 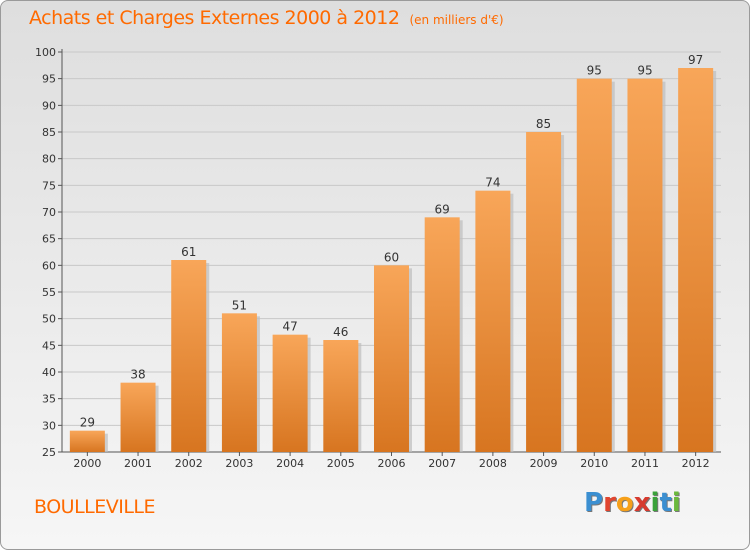 What do you see at coordinates (665, 503) in the screenshot?
I see `logo-letter: t` at bounding box center [665, 503].